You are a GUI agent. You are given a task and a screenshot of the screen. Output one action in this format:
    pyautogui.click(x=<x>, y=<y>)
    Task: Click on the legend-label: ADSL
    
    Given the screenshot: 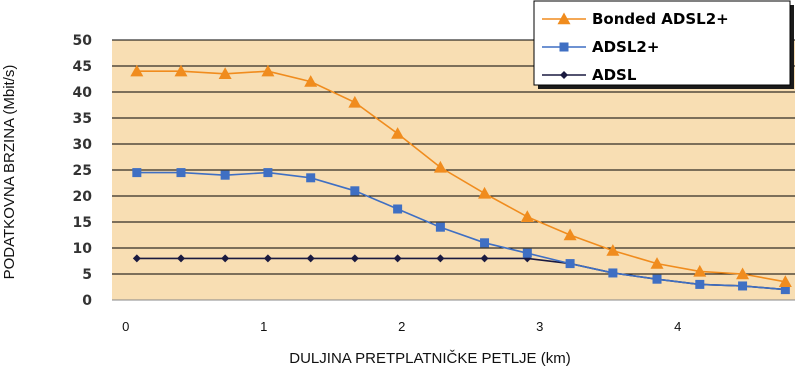 What is the action you would take?
    pyautogui.click(x=614, y=75)
    